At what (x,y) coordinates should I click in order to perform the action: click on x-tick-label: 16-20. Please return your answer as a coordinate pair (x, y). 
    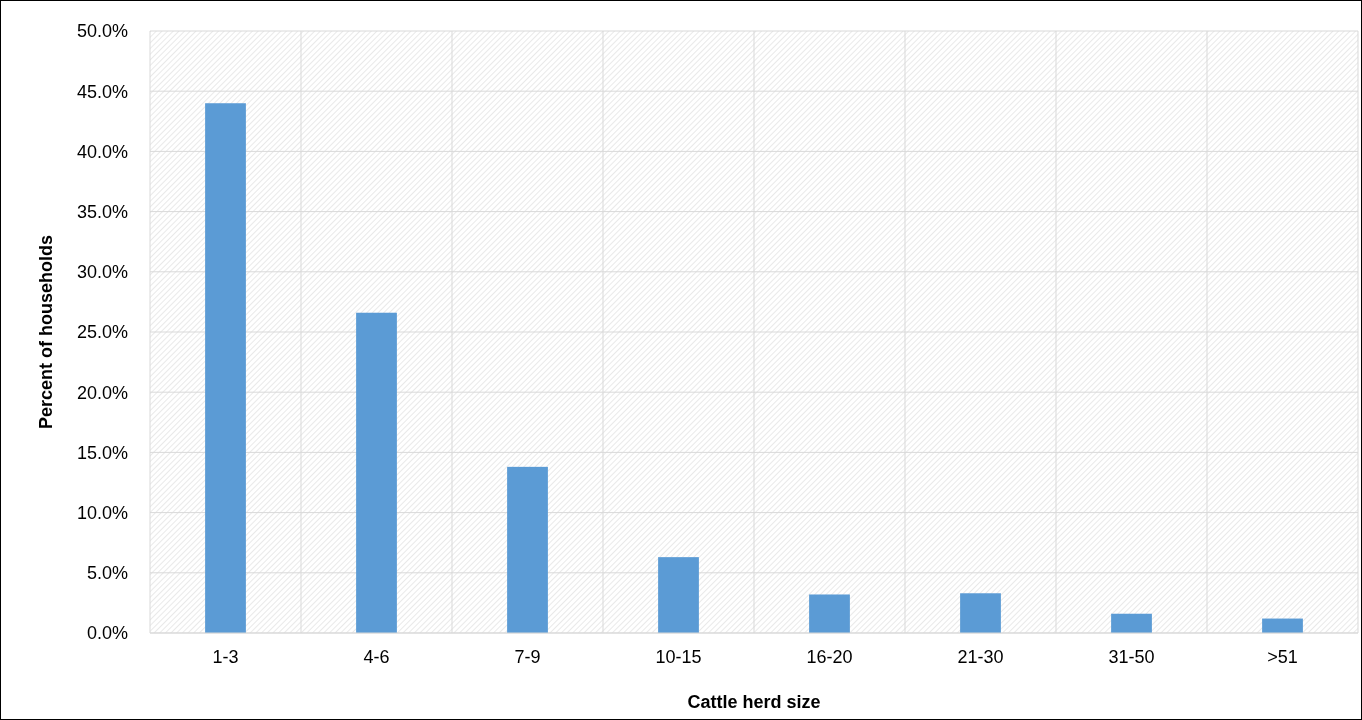
    Looking at the image, I should click on (829, 657).